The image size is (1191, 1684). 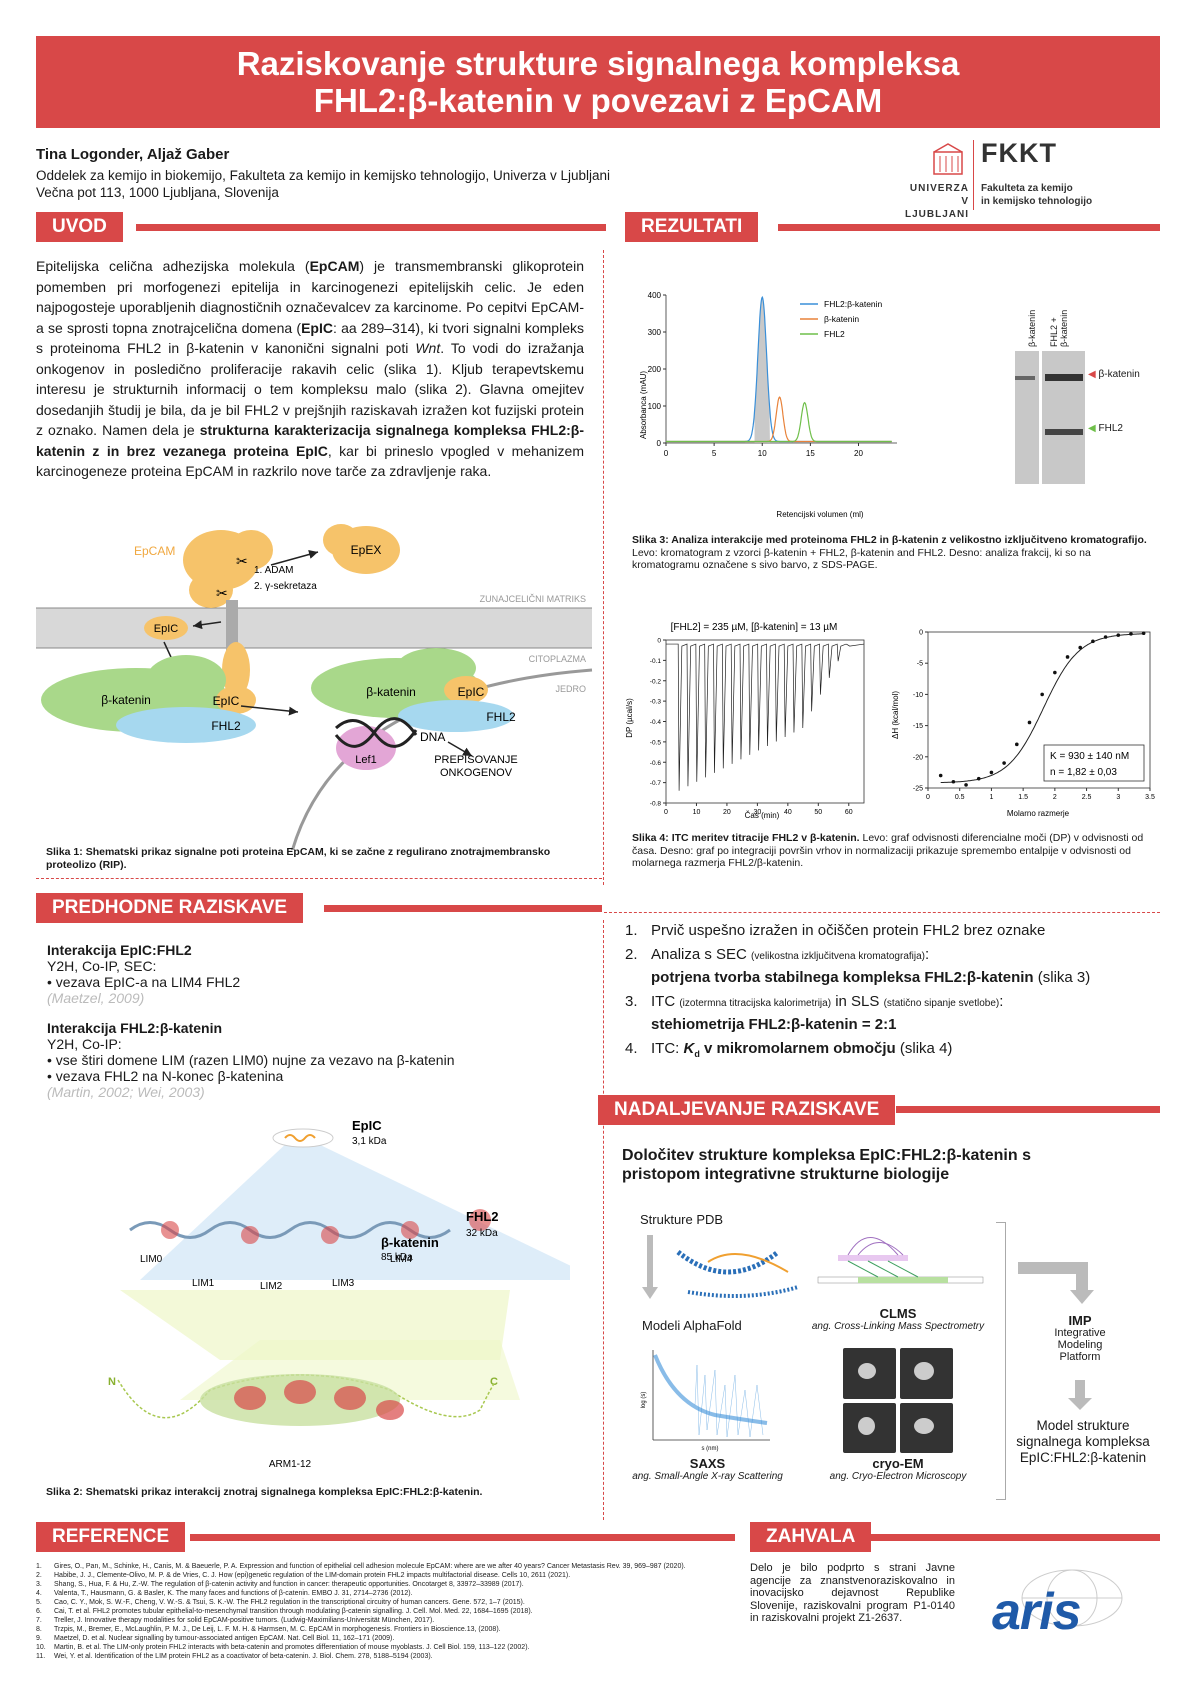 What do you see at coordinates (707, 1463) in the screenshot?
I see `saxs-label: SAXS` at bounding box center [707, 1463].